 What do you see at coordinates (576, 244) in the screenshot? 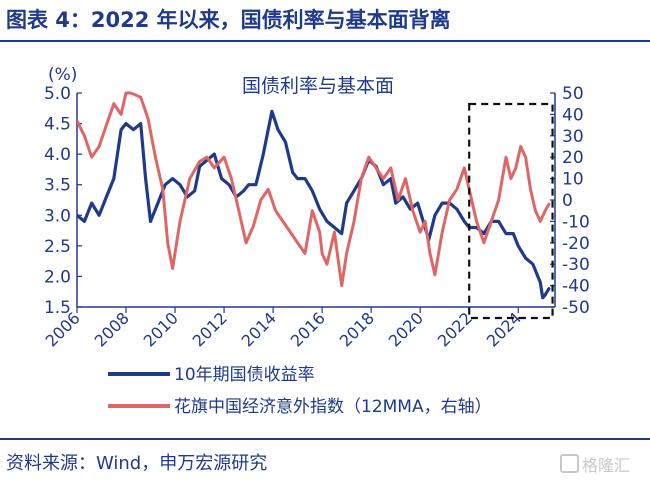
I see `right-y-tick-label: -20` at bounding box center [576, 244].